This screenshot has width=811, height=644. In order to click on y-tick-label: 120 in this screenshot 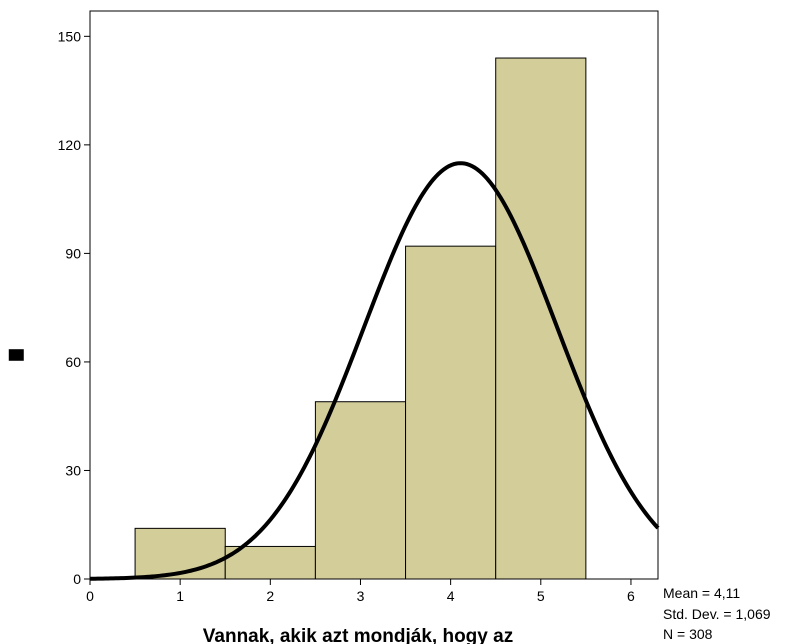, I will do `click(70, 145)`.